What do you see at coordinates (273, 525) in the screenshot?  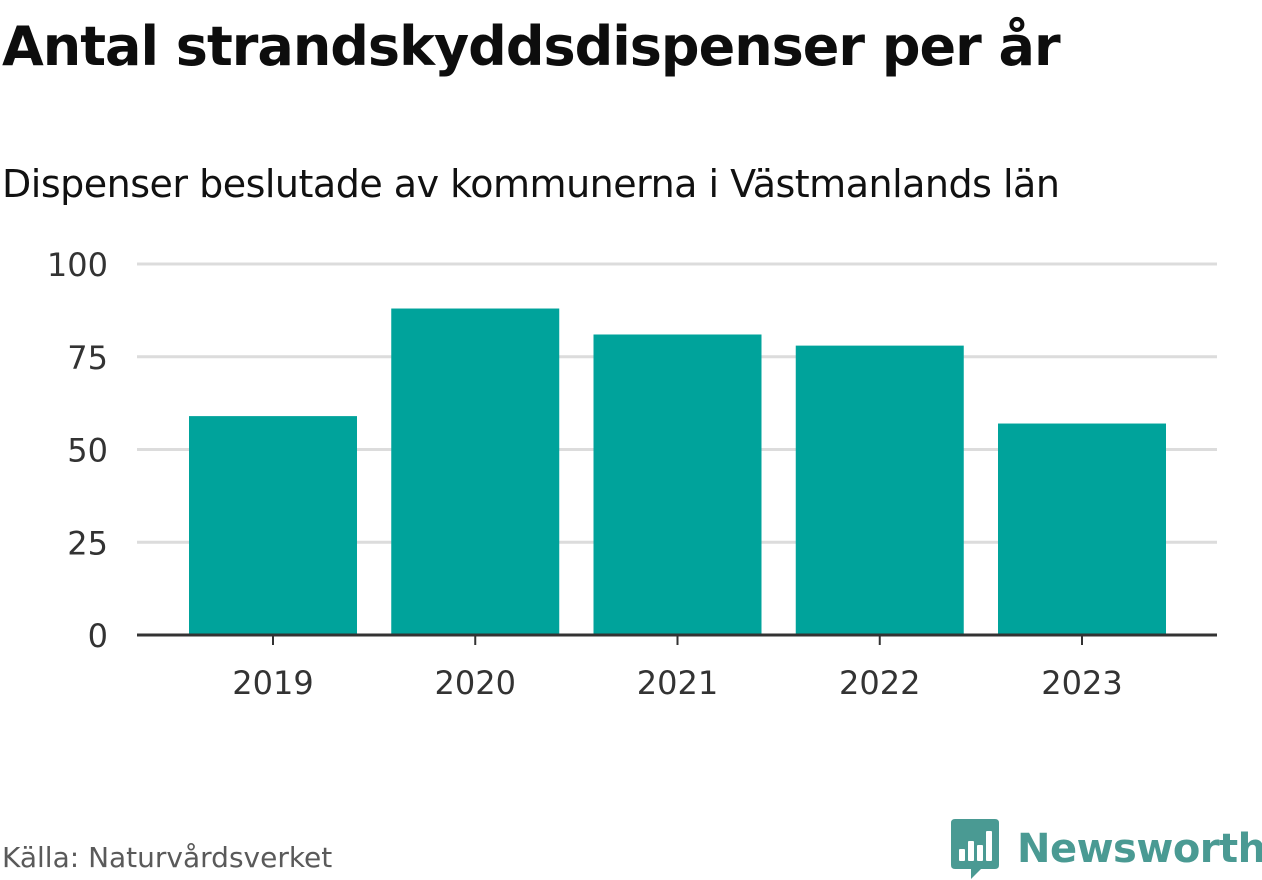 I see `bar-2019` at bounding box center [273, 525].